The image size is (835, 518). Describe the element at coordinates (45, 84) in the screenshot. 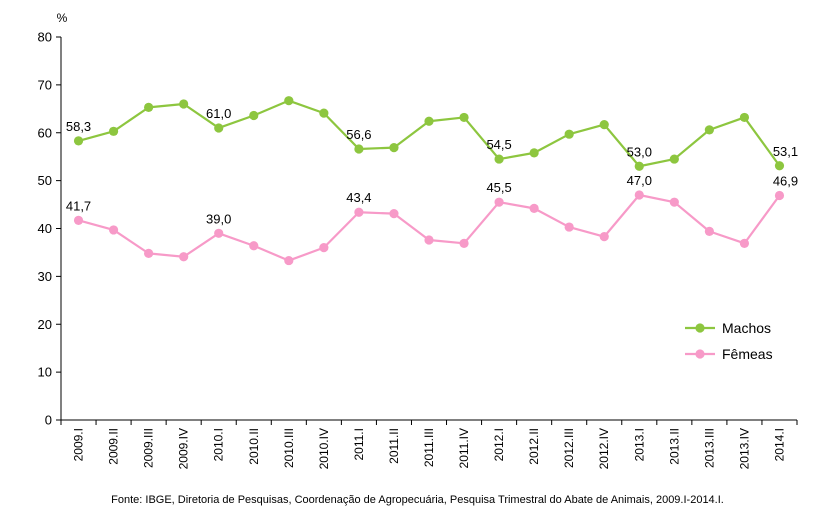

I see `y-tick-label: 70` at that location.